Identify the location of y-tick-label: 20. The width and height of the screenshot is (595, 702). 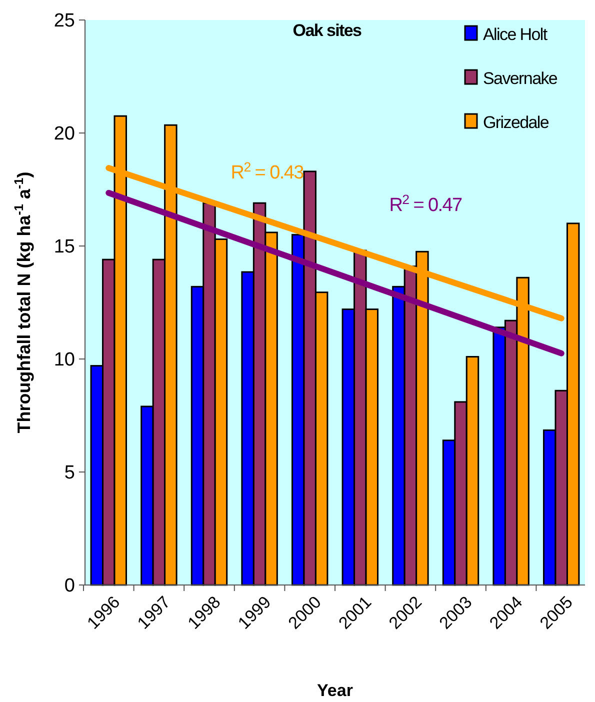
(64, 134).